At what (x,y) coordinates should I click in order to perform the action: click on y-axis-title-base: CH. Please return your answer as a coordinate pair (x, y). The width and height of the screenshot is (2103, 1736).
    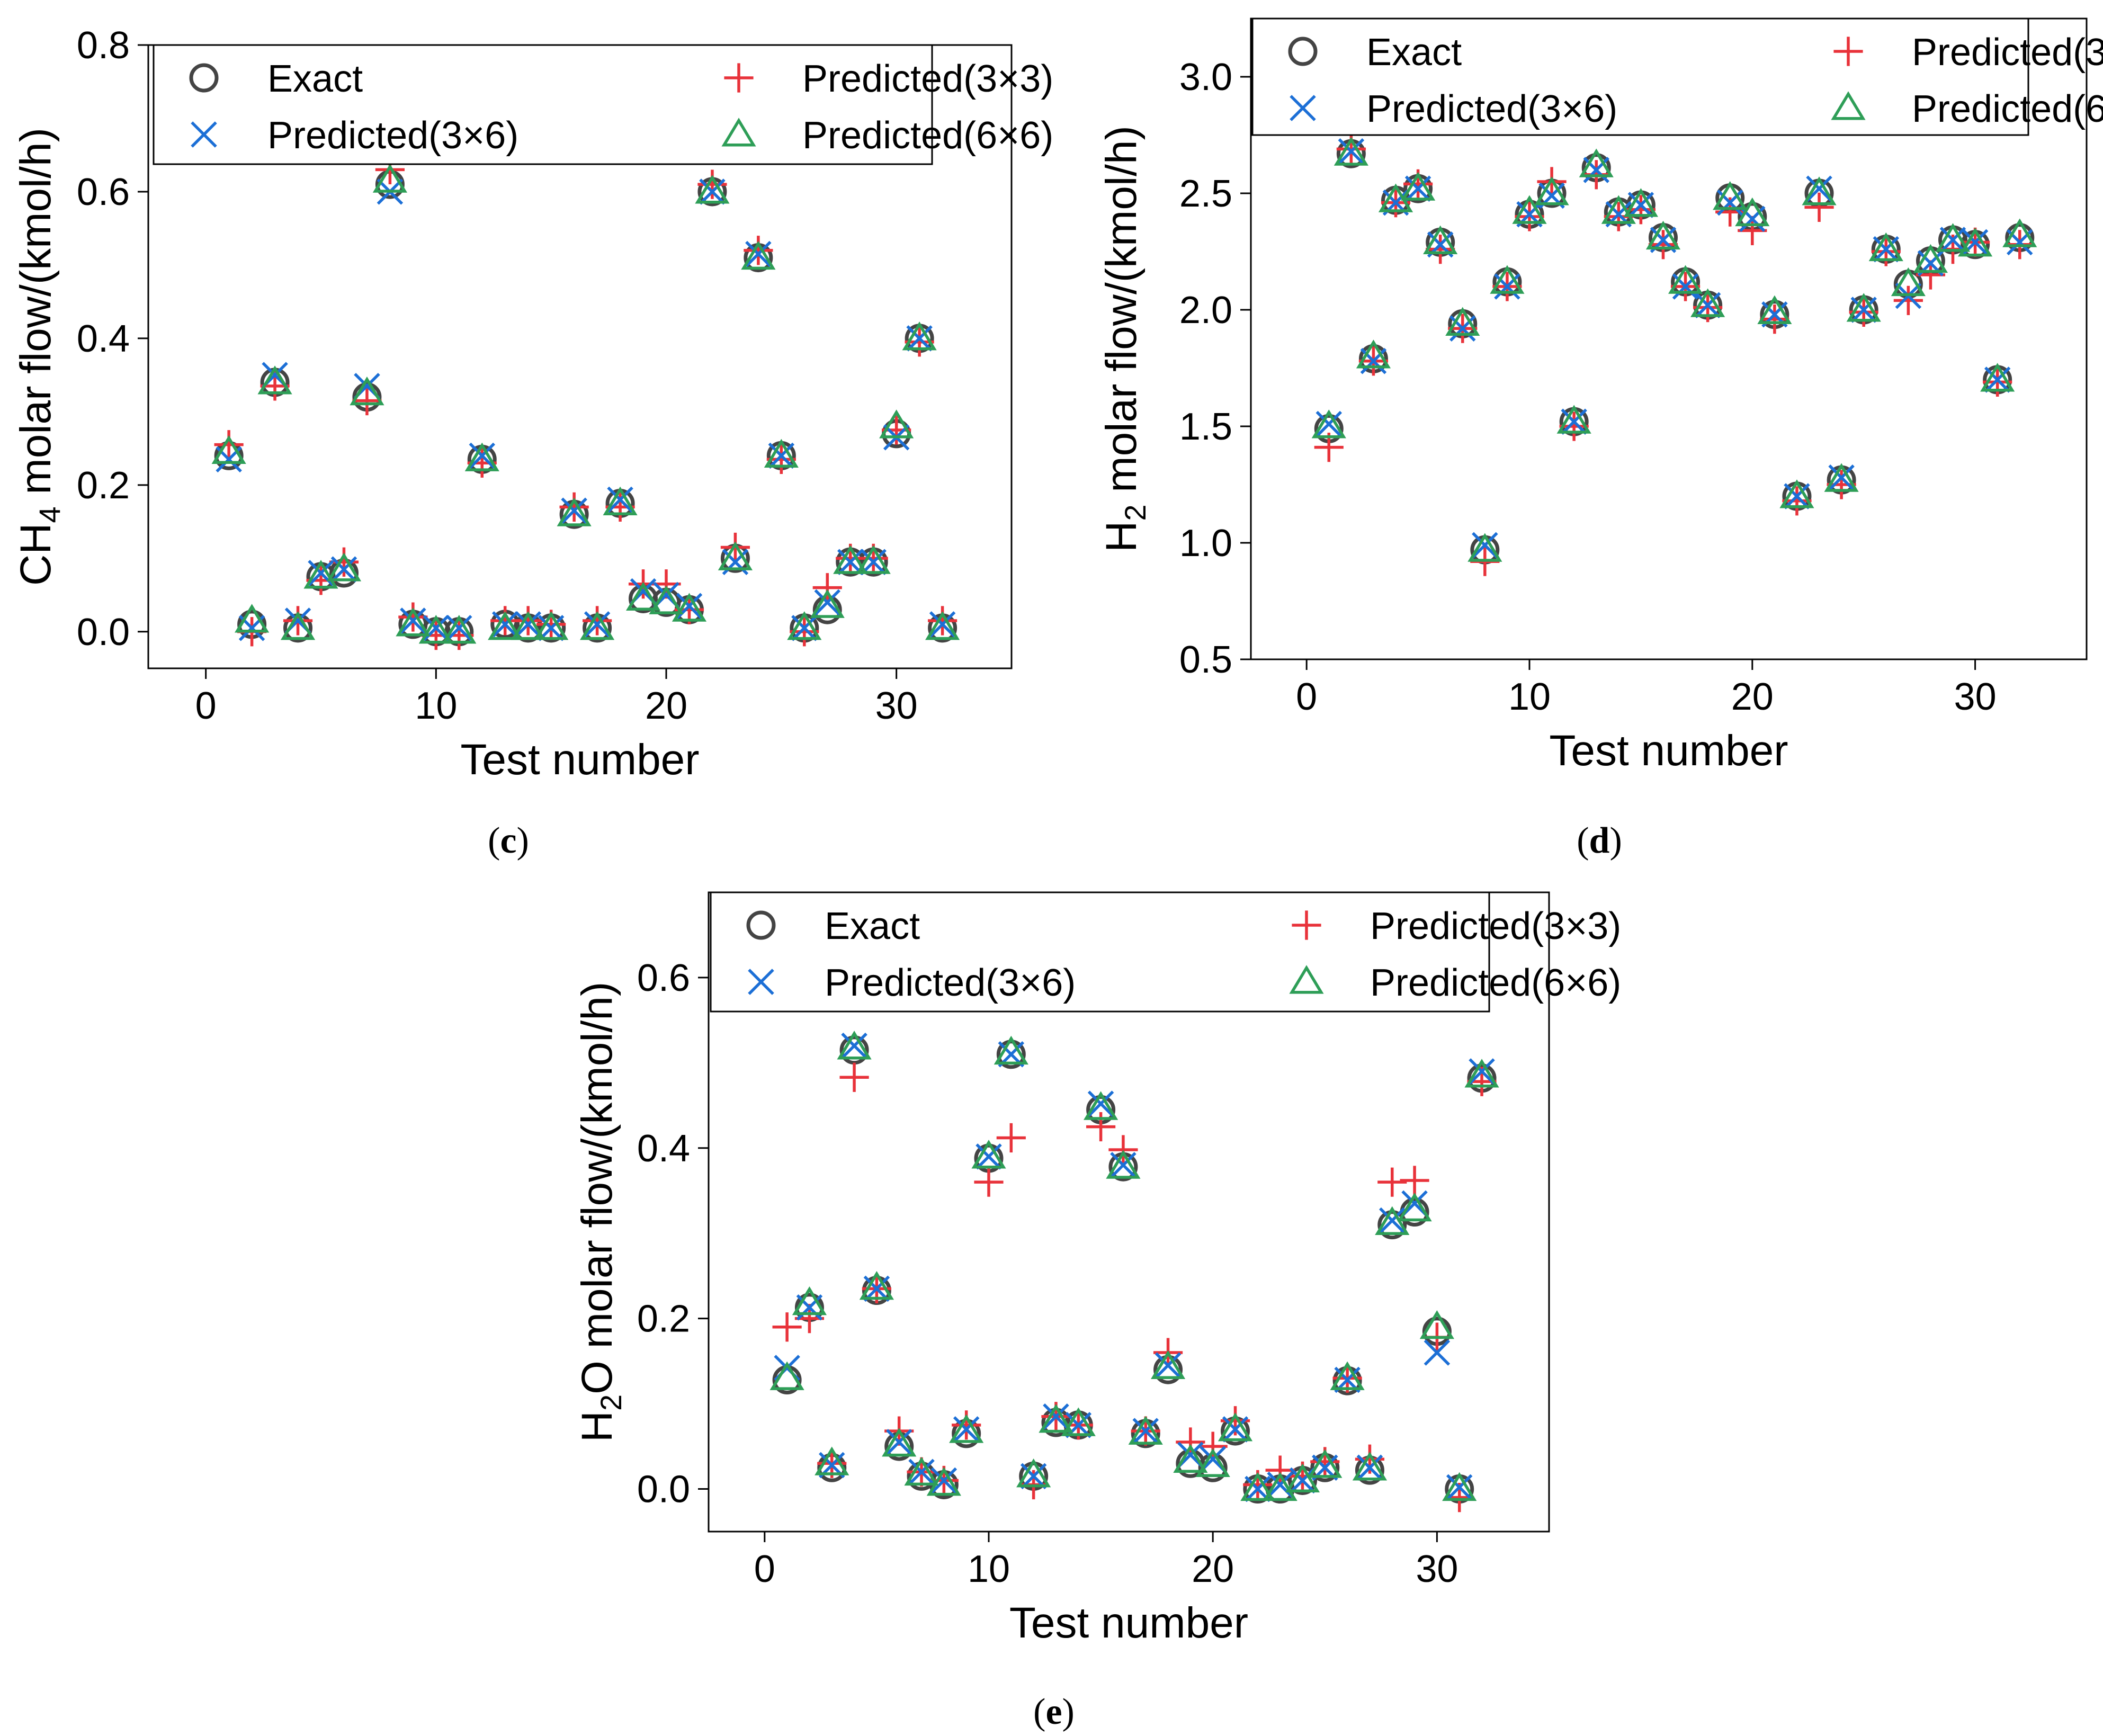
    Looking at the image, I should click on (36, 554).